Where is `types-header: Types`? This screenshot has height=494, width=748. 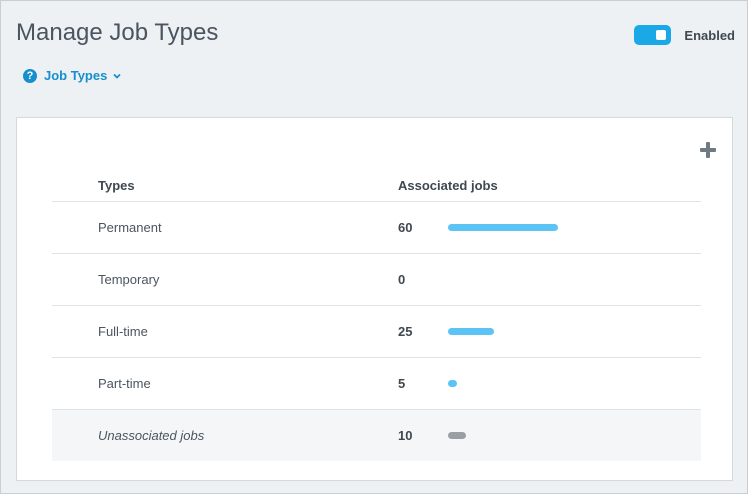
types-header: Types is located at coordinates (116, 185).